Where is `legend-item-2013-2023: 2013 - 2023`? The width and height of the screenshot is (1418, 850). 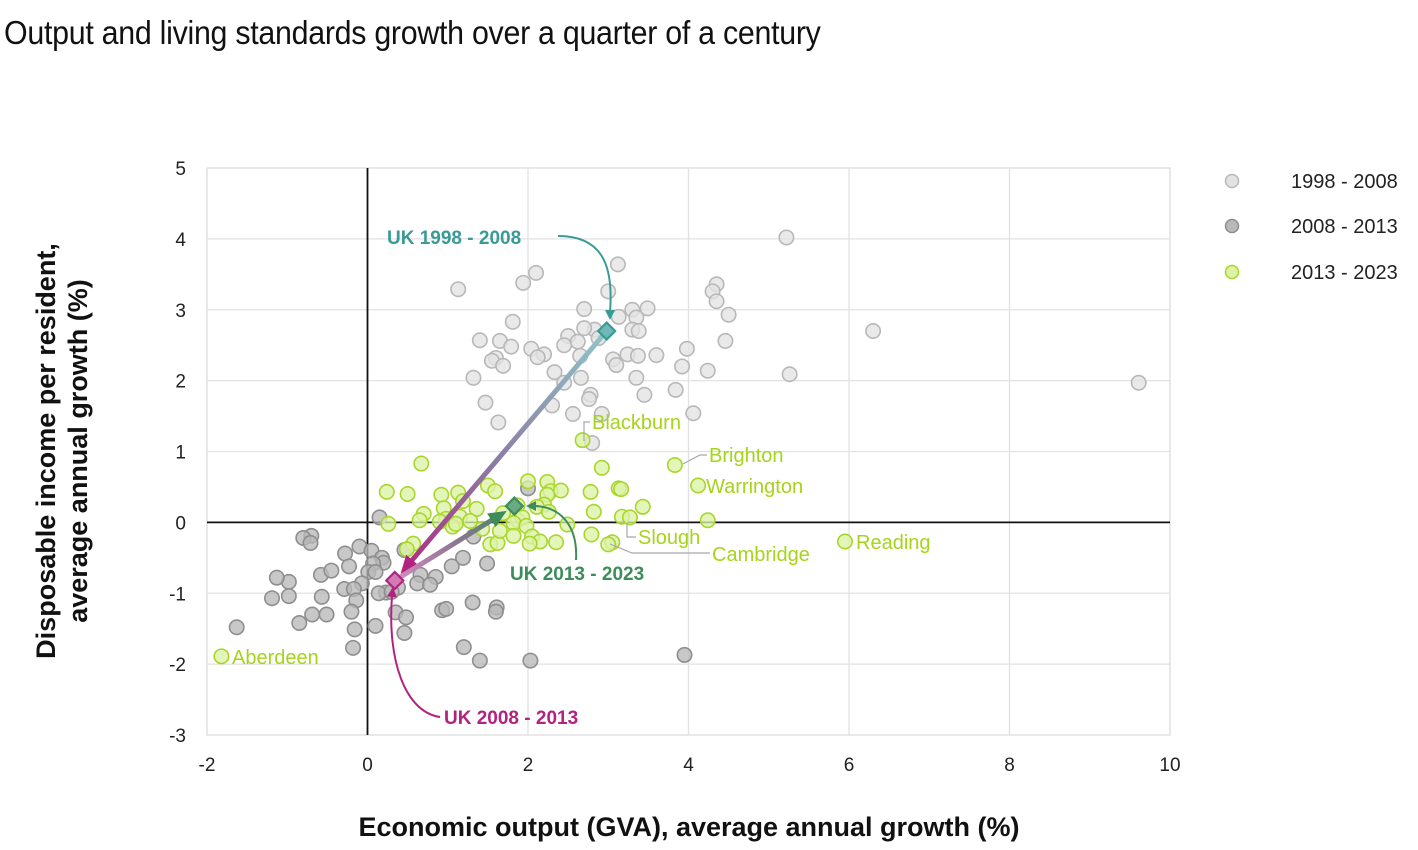 legend-item-2013-2023: 2013 - 2023 is located at coordinates (1311, 273).